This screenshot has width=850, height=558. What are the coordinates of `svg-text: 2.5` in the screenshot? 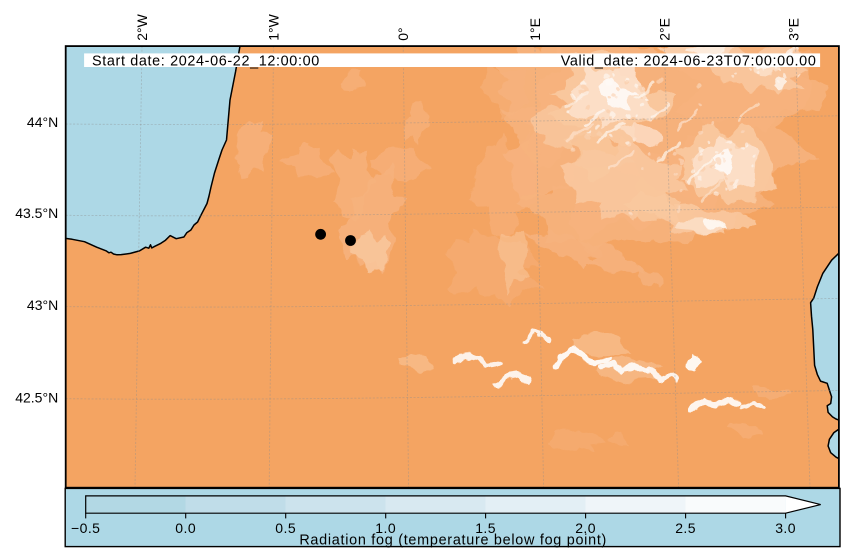 It's located at (685, 528).